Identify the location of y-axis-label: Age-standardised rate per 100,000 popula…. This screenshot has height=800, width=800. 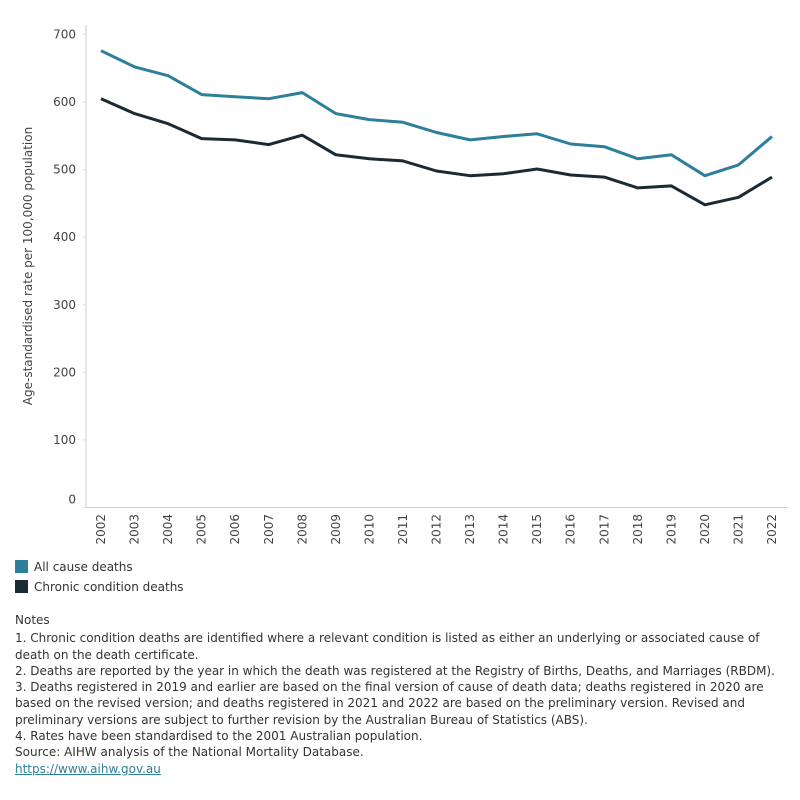
(28, 266).